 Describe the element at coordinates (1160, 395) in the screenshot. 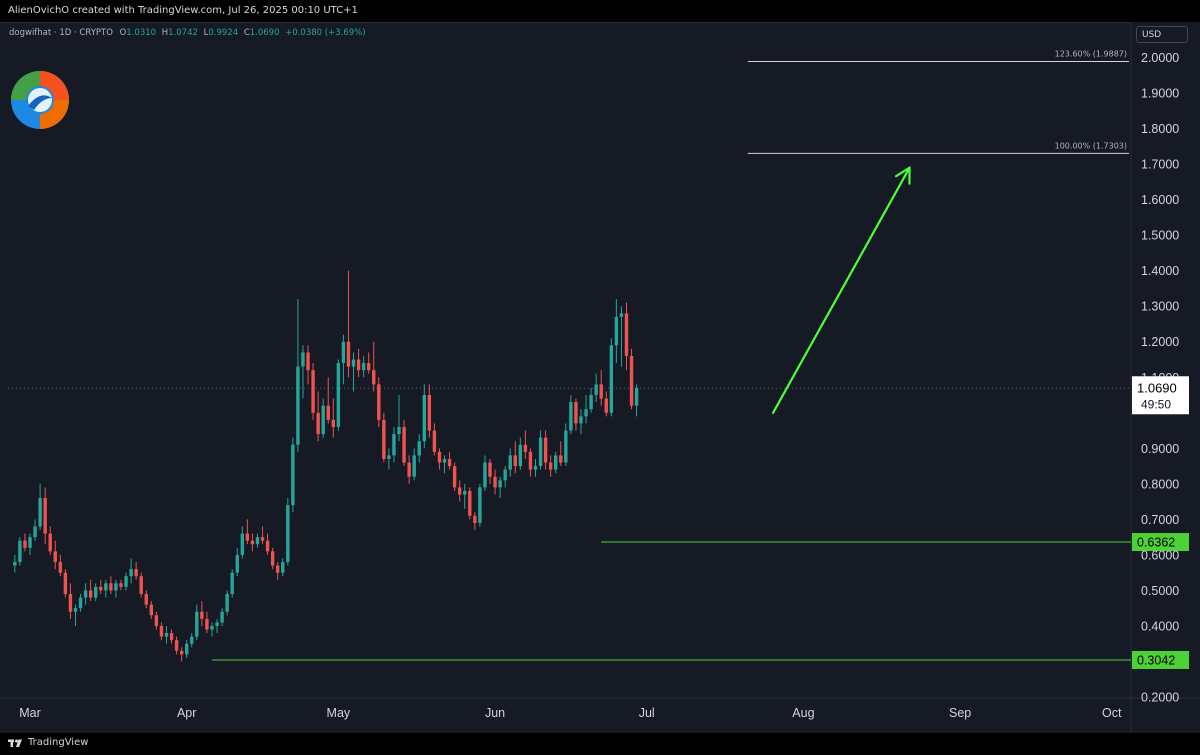

I see `last-price-badge` at that location.